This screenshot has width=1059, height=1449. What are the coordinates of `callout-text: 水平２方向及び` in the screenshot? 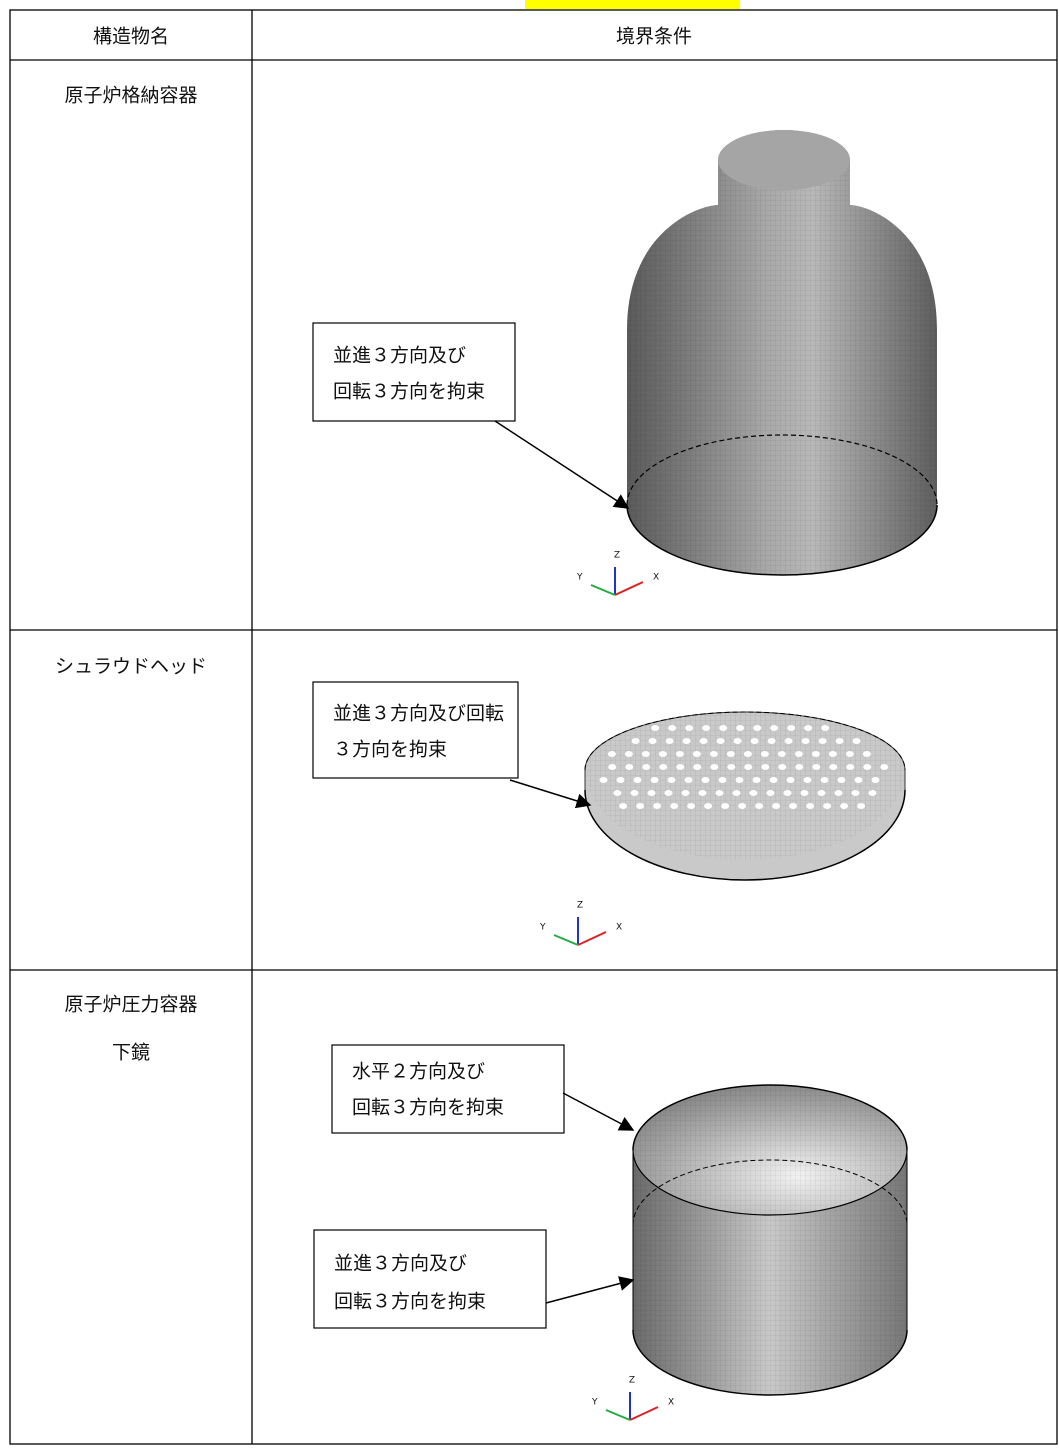 It's located at (418, 1072).